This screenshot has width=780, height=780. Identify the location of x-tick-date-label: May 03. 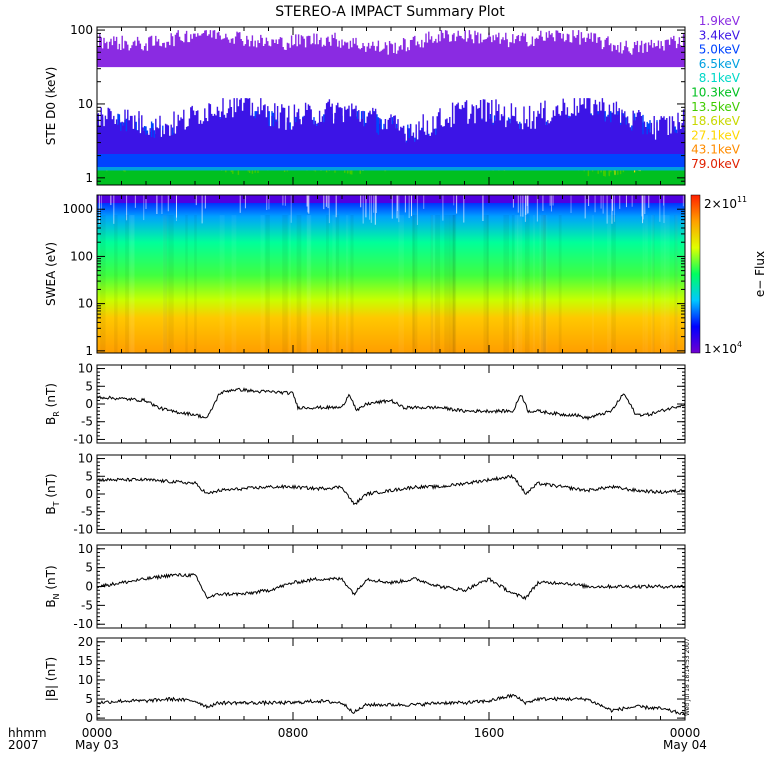
(97, 745).